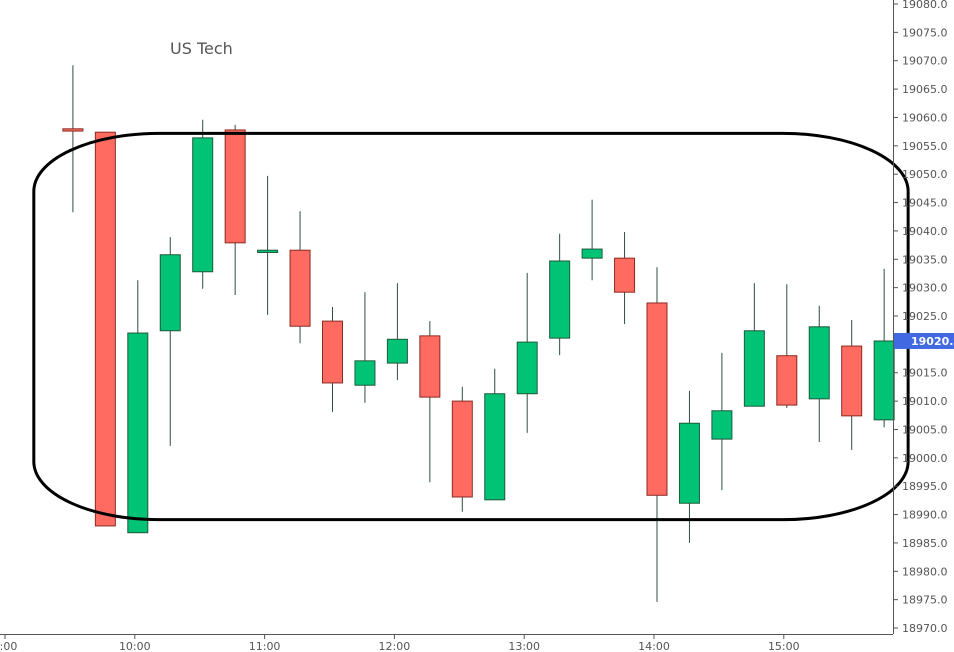 This screenshot has width=954, height=652. I want to click on y-tick-label: 19010.0, so click(925, 401).